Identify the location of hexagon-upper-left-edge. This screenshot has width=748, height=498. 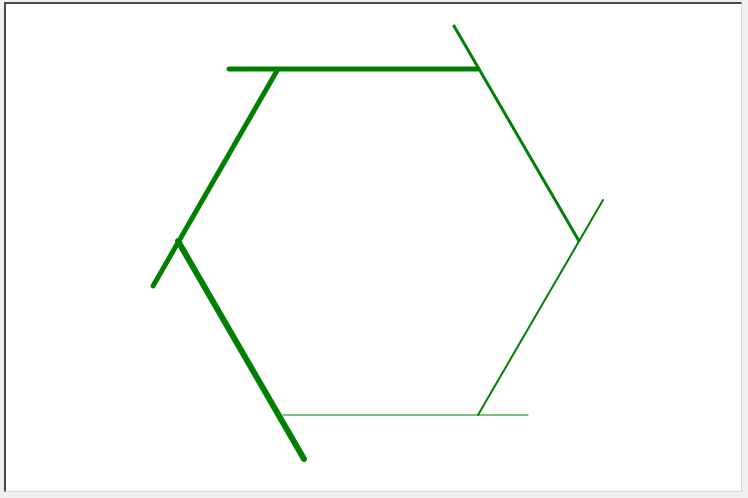
(215, 177).